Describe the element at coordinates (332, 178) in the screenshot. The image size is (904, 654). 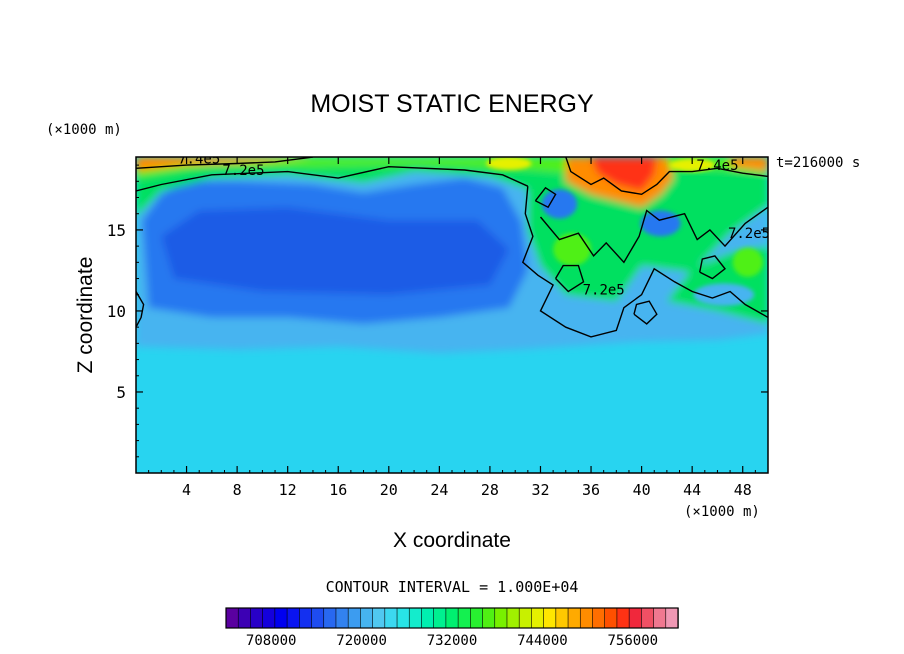
I see `contour-anvil-top` at that location.